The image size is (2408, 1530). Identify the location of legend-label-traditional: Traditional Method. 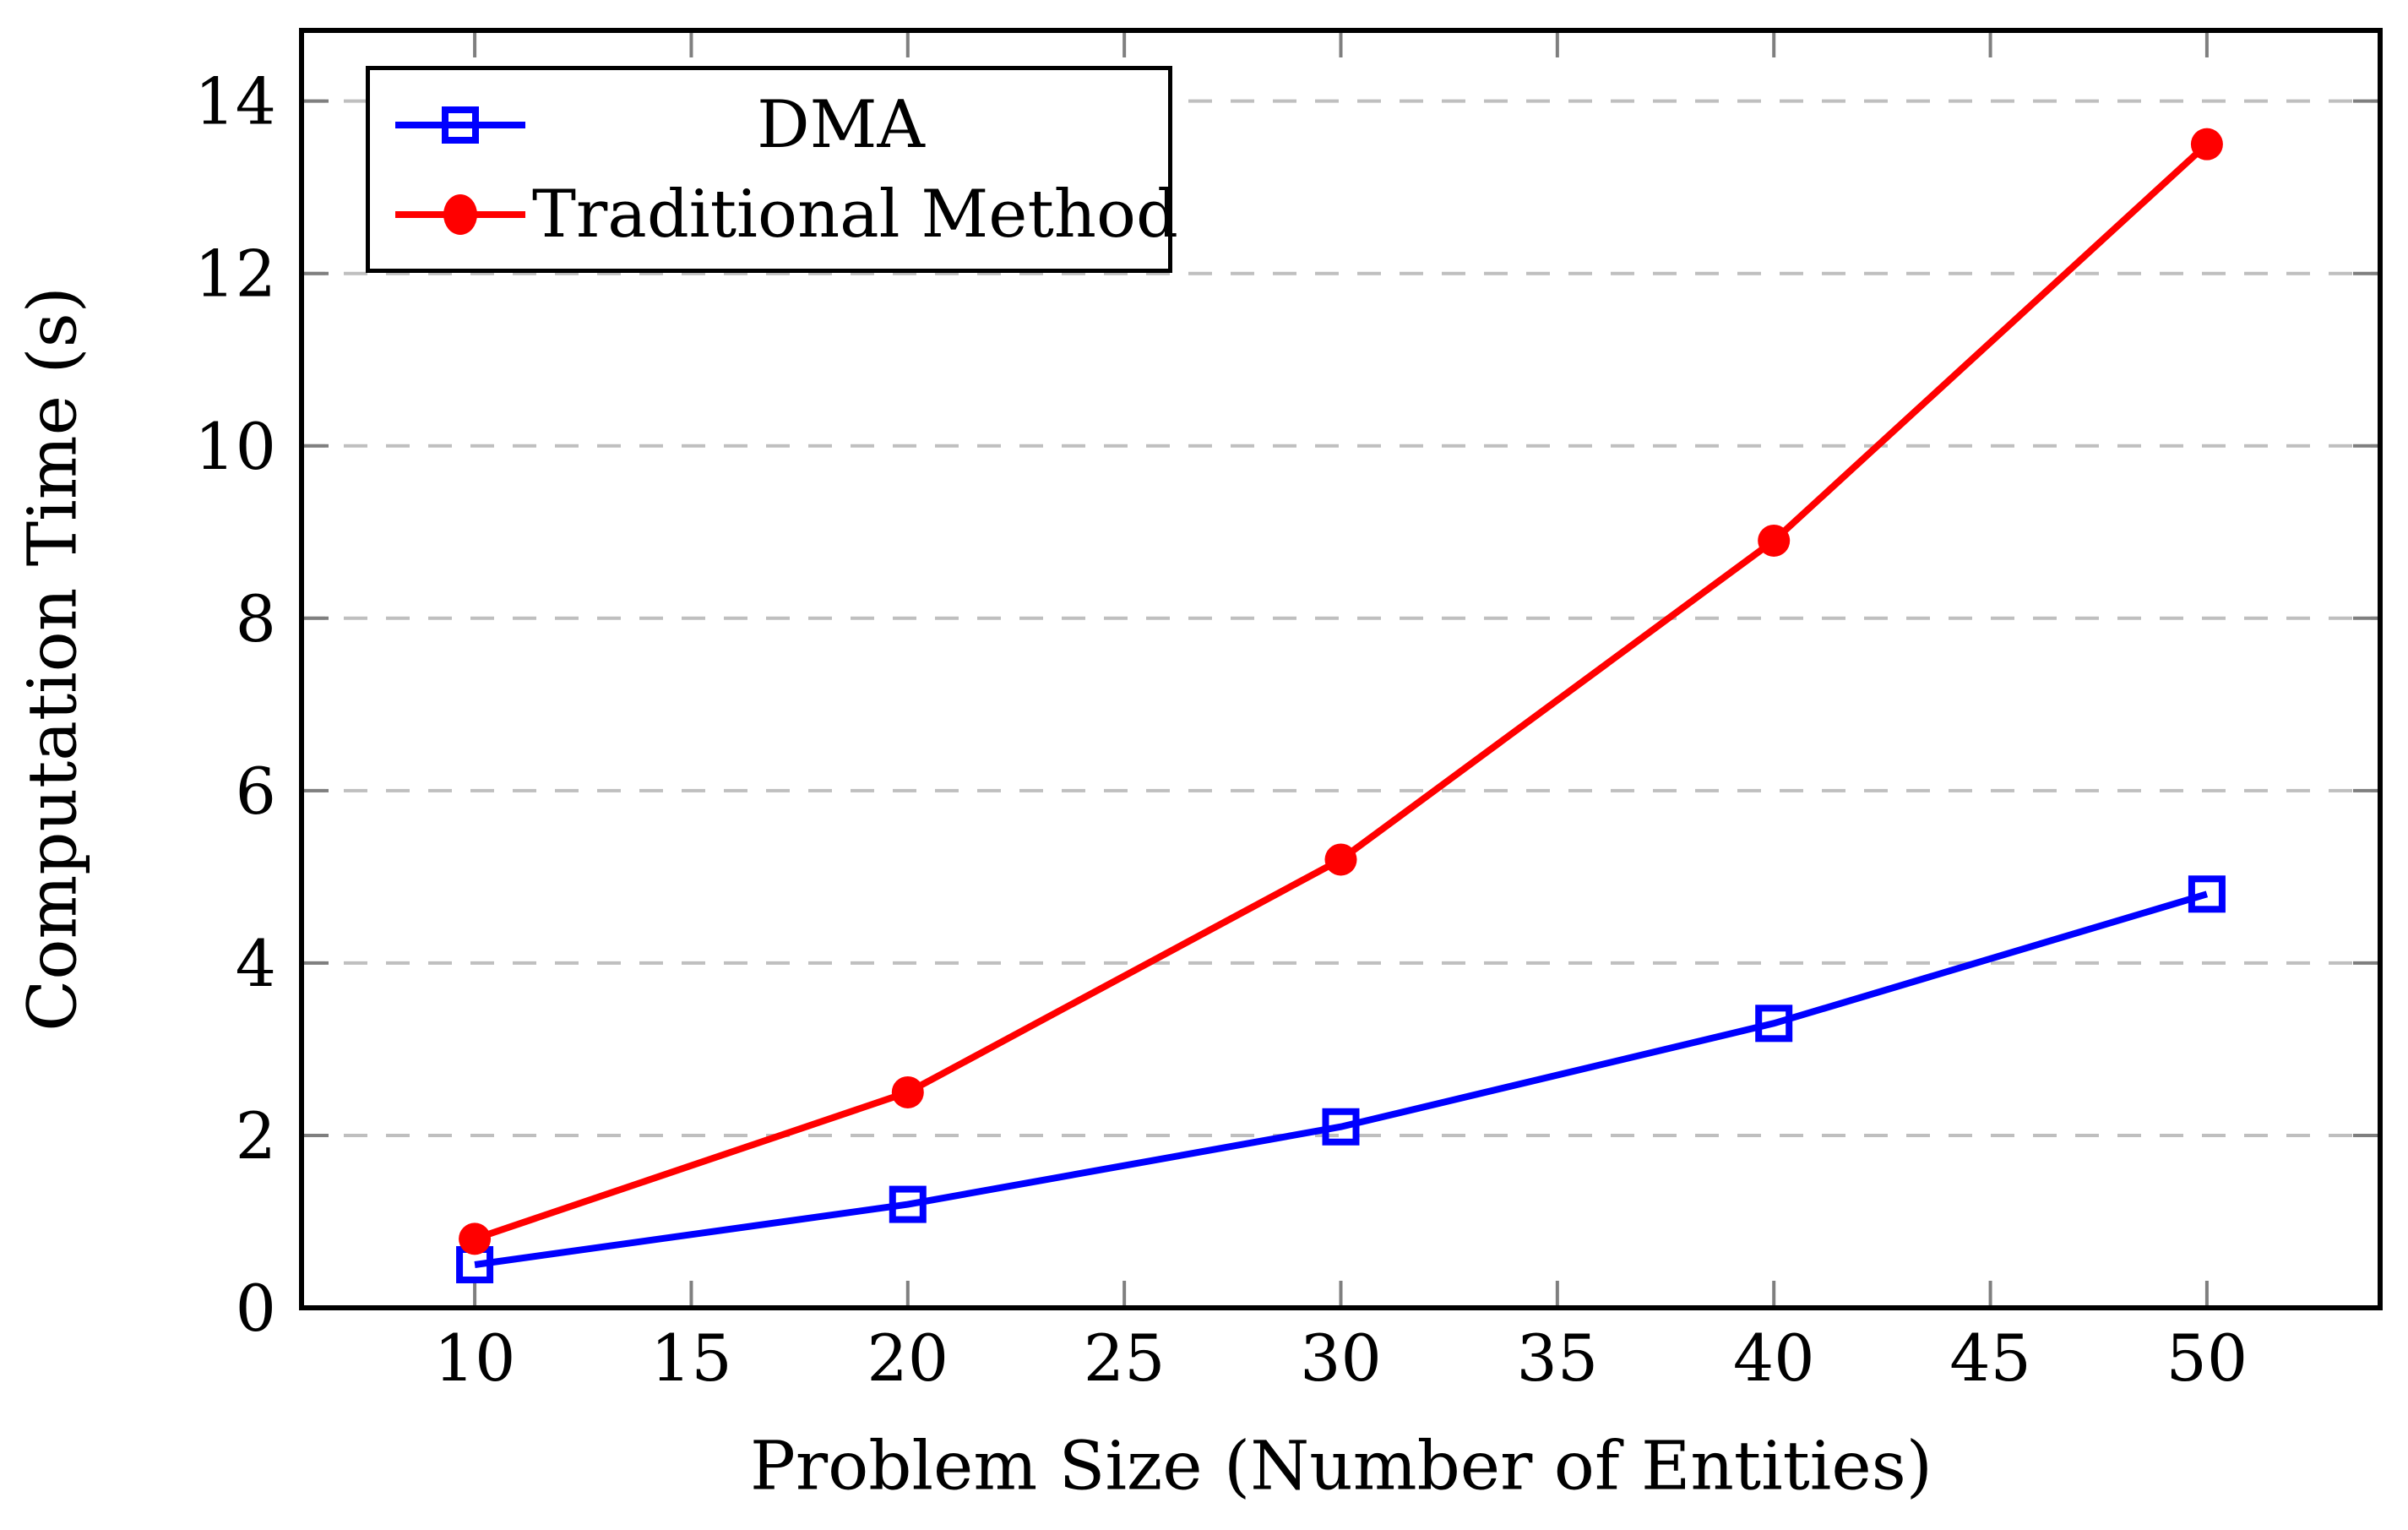
(855, 214).